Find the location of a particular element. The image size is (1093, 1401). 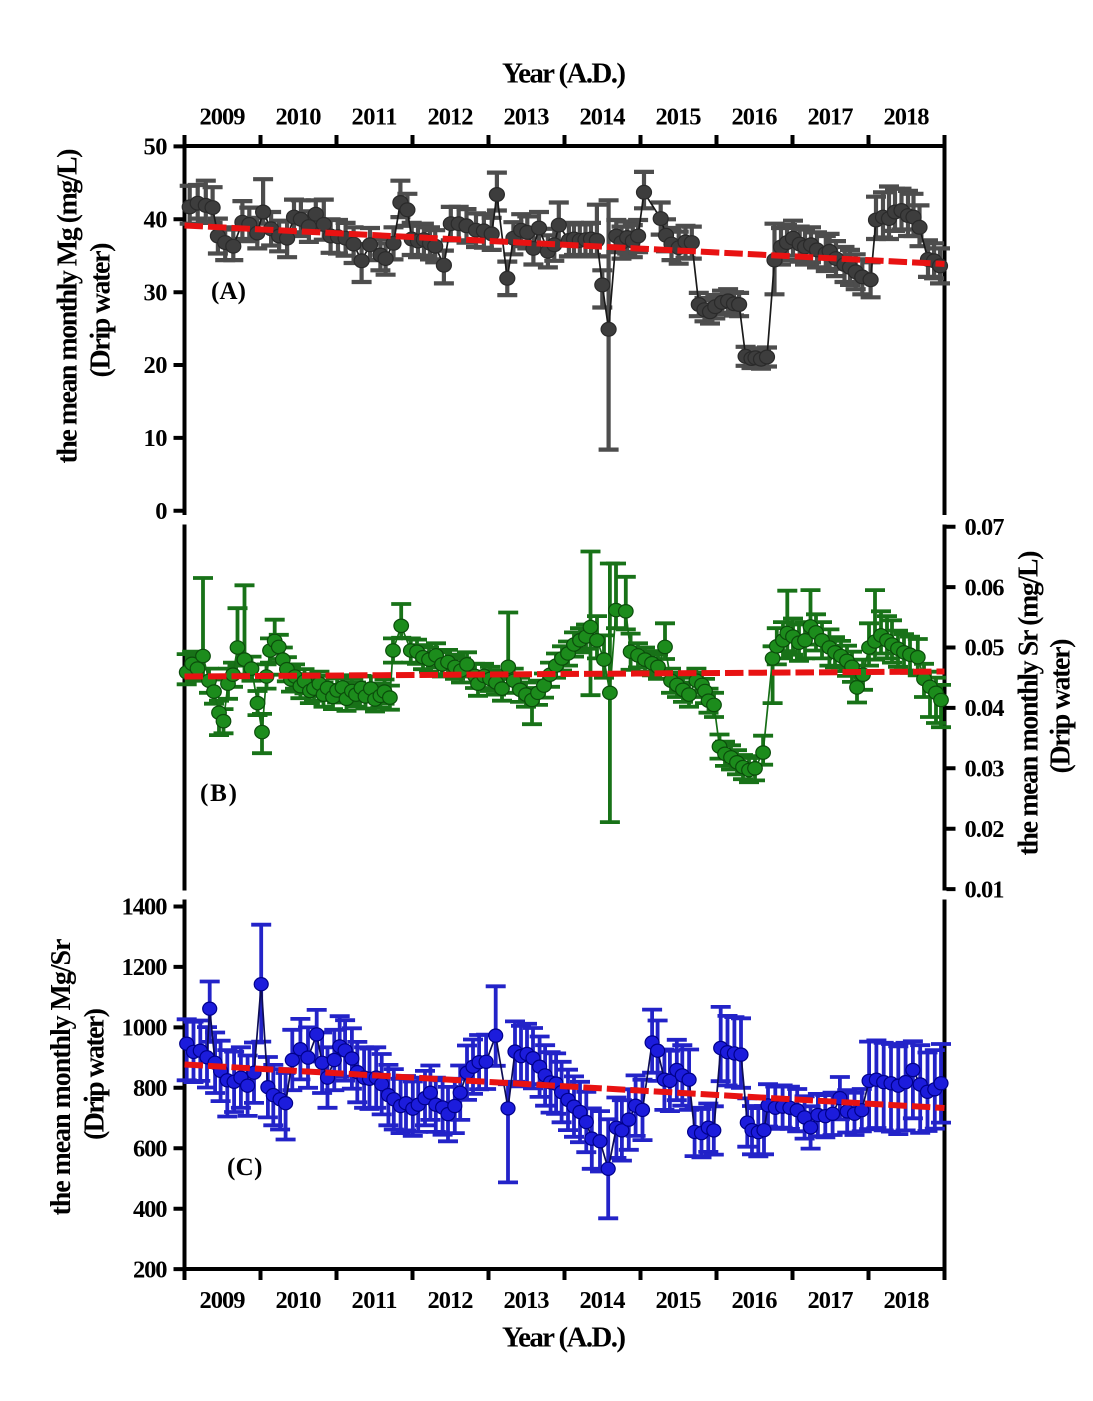

svg-text: (C) is located at coordinates (245, 1167).